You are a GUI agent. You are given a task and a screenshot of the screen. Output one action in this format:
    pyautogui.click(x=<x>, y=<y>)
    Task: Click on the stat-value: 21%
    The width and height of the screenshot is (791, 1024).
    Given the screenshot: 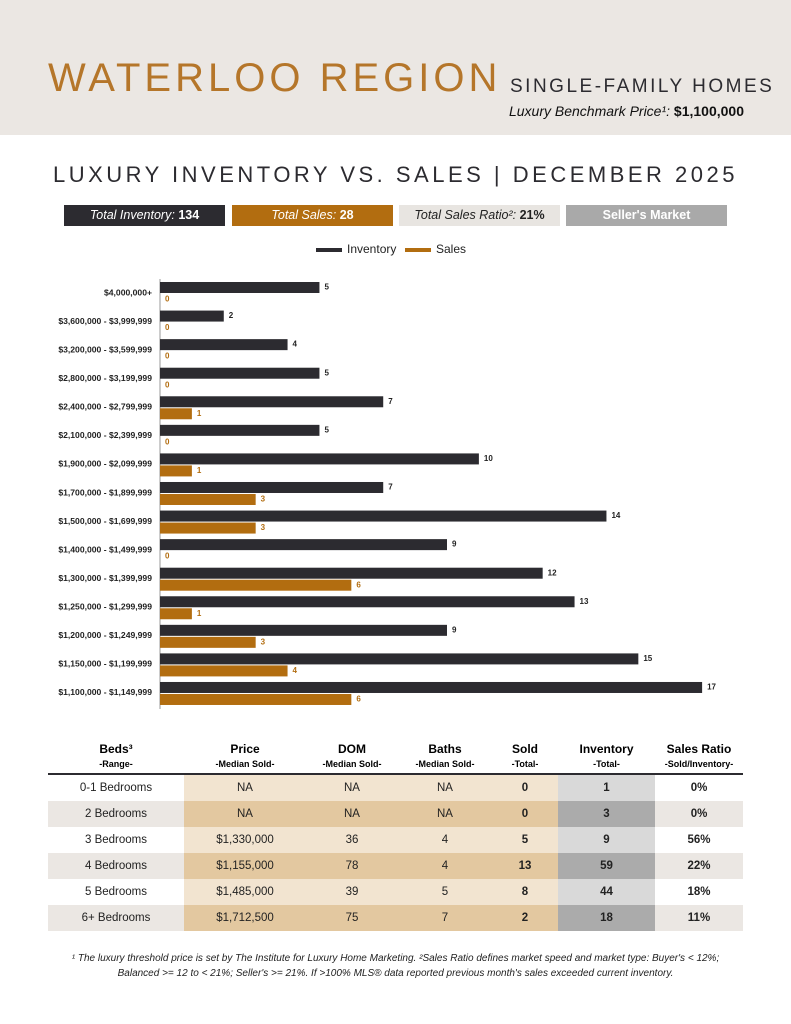 What is the action you would take?
    pyautogui.click(x=532, y=215)
    